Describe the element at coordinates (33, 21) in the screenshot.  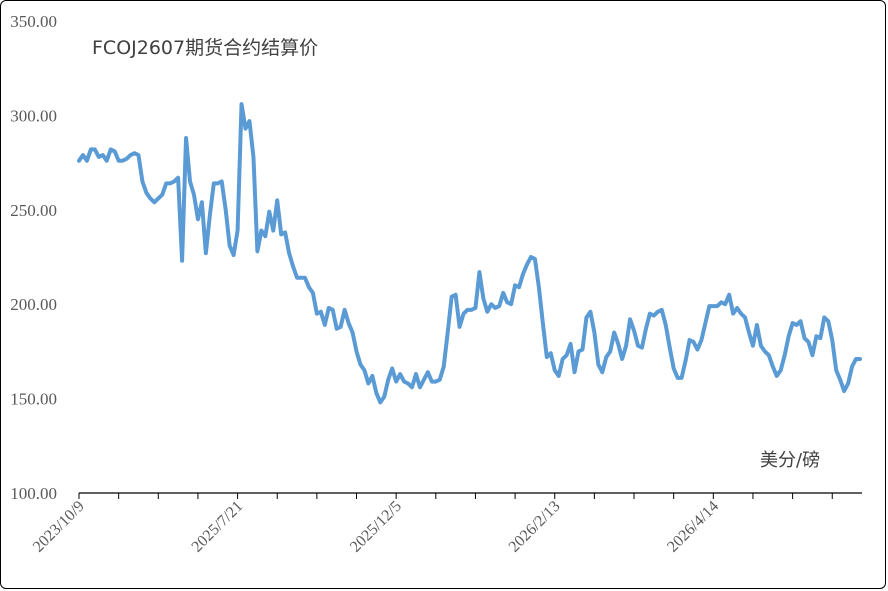
I see `y-tick-label: 350.00` at that location.